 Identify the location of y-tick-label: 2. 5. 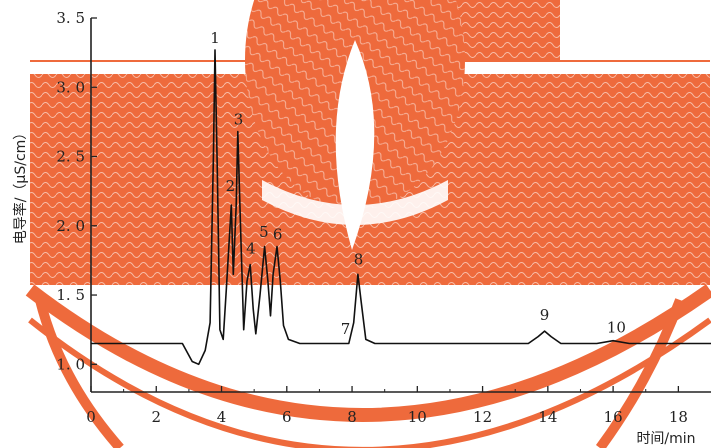
(70, 157).